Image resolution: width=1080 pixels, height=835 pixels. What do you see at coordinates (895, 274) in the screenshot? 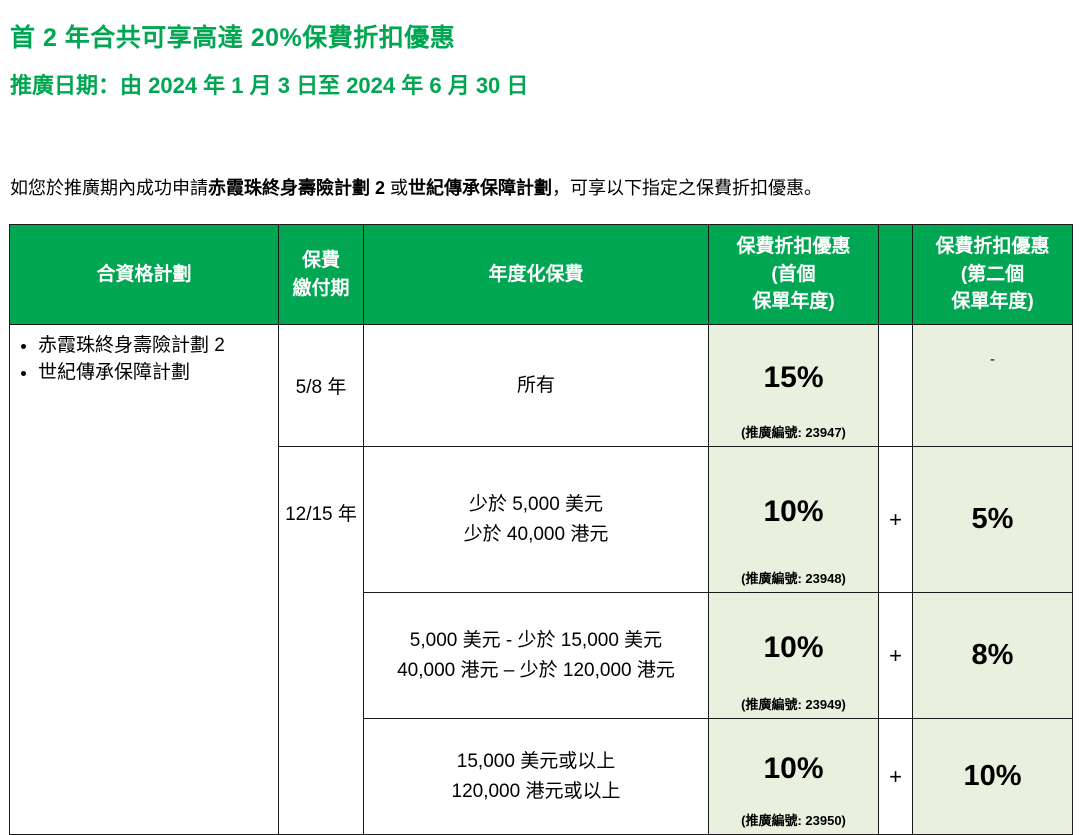
I see `header-plus-spacer` at bounding box center [895, 274].